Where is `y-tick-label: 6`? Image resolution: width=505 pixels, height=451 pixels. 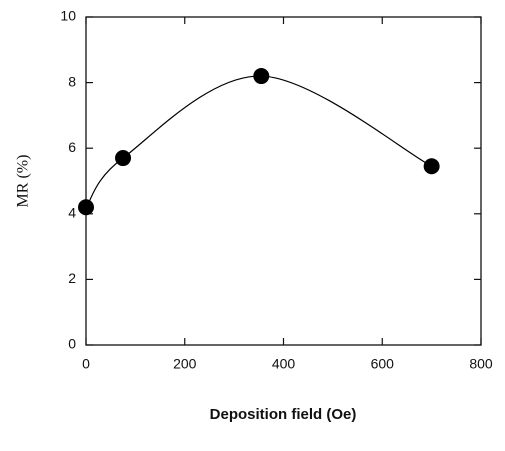 y-tick-label: 6 is located at coordinates (72, 147).